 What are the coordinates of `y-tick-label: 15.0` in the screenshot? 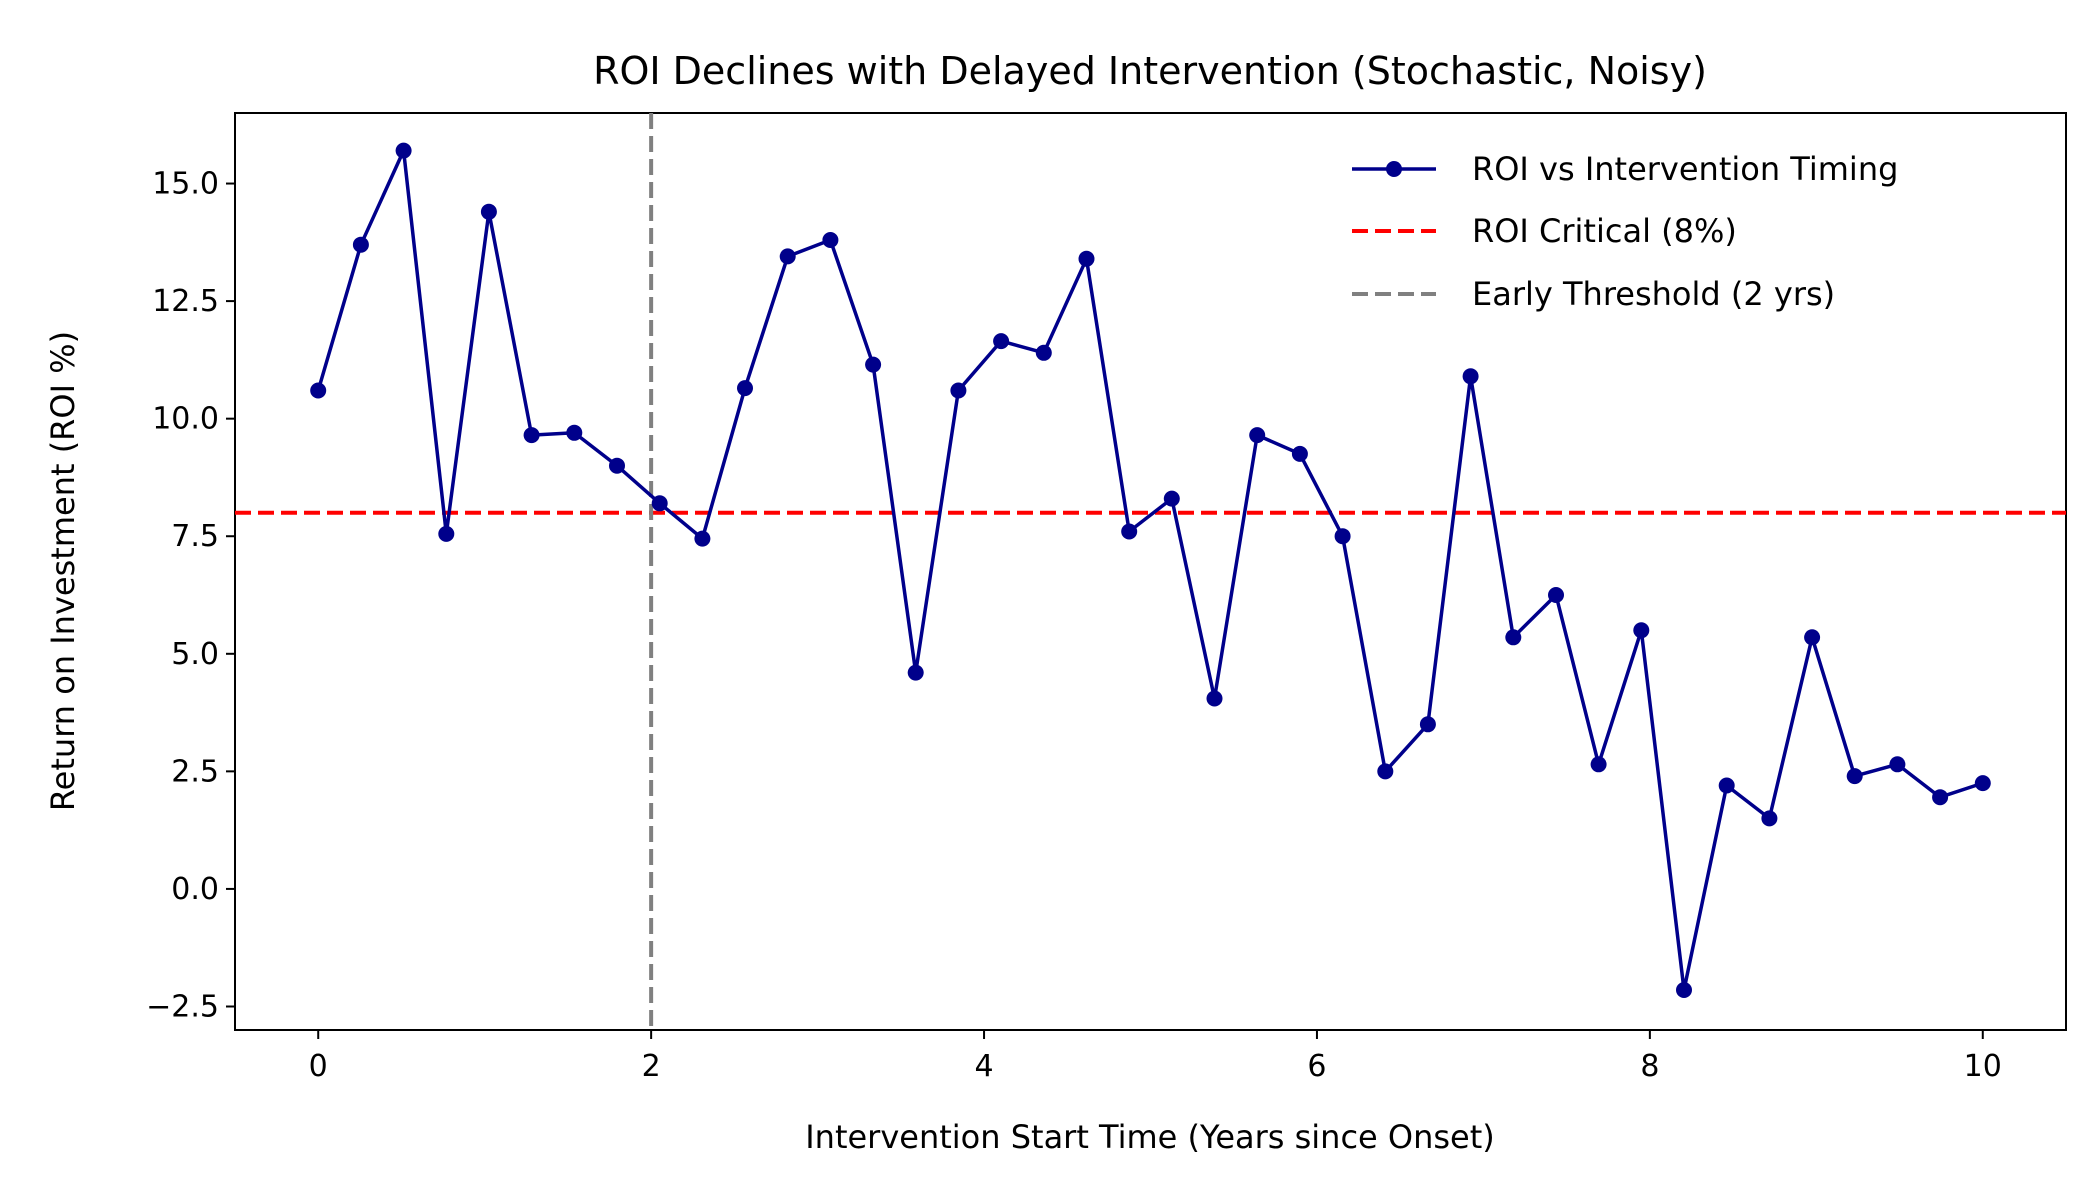 It's located at (185, 184).